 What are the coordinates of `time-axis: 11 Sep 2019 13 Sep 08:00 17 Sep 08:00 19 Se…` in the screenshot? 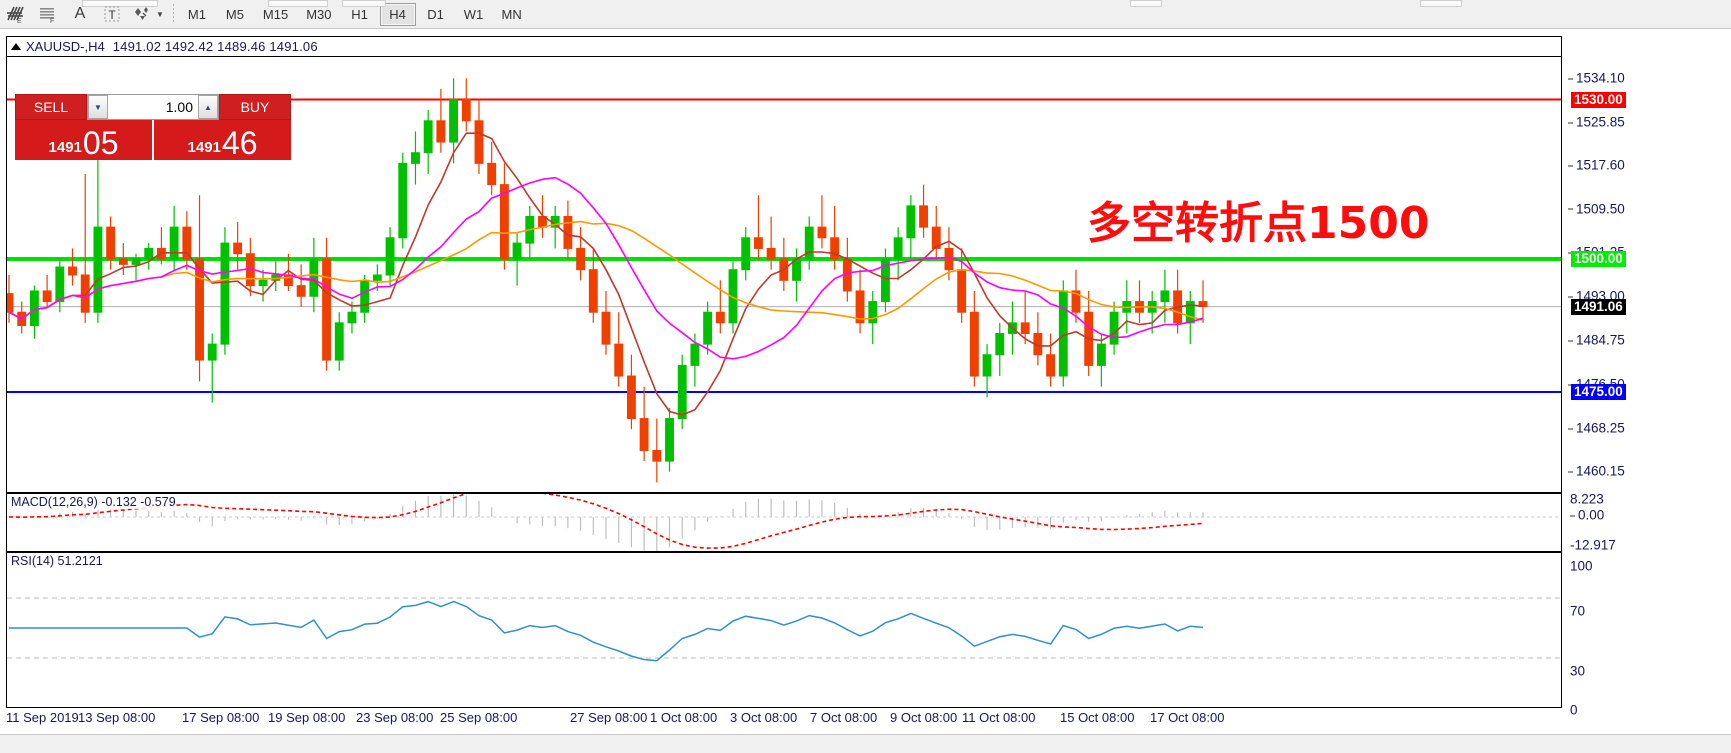 It's located at (865, 722).